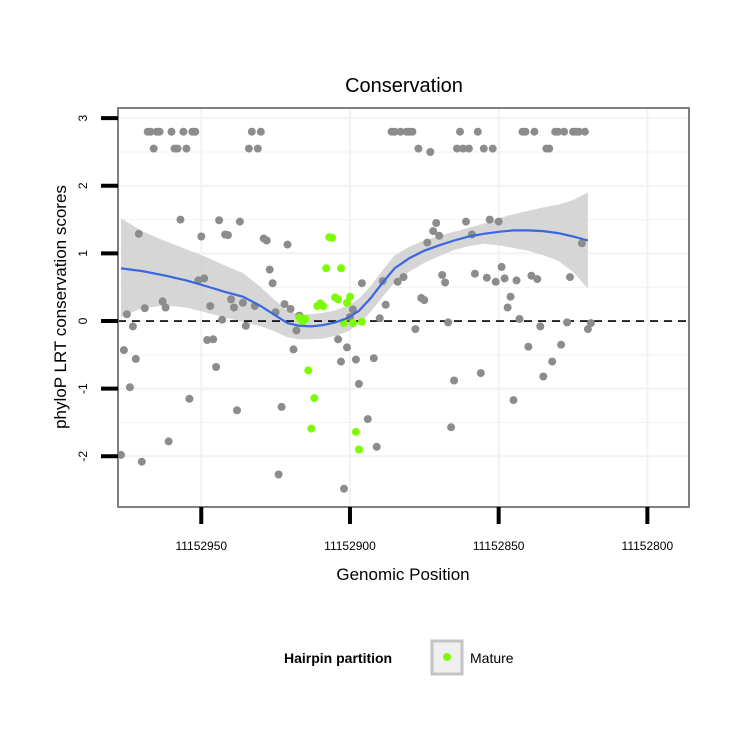 The image size is (750, 750). What do you see at coordinates (330, 343) in the screenshot?
I see `mature-points-layer` at bounding box center [330, 343].